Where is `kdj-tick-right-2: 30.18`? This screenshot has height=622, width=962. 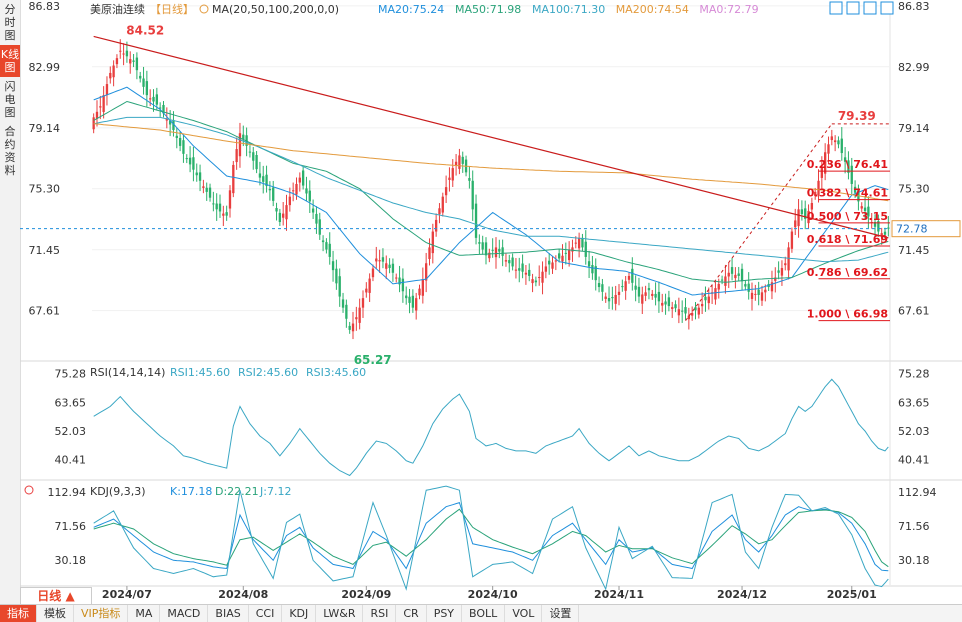 kdj-tick-right-2: 30.18 is located at coordinates (914, 560).